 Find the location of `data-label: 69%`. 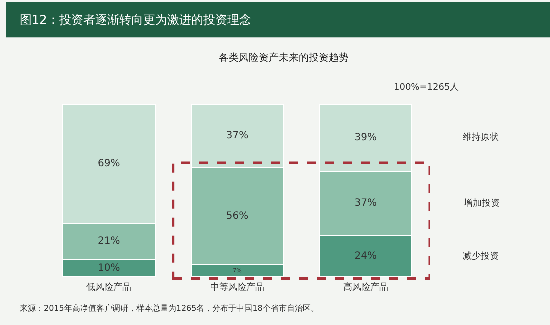

data-label: 69% is located at coordinates (109, 164).